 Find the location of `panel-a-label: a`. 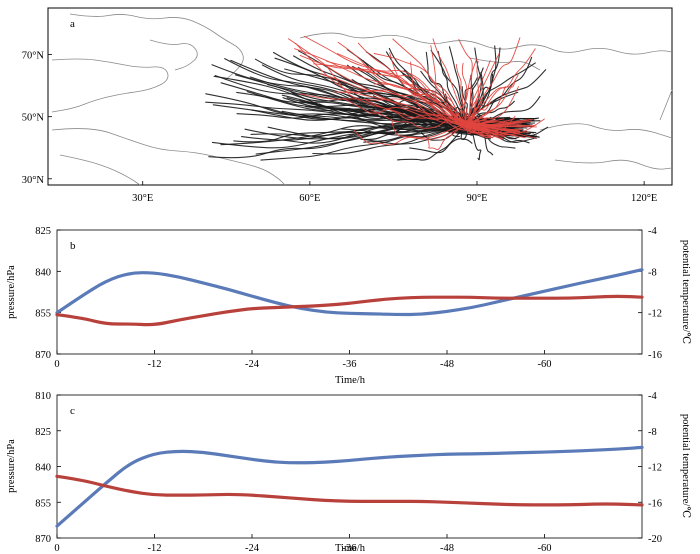

panel-a-label: a is located at coordinates (72, 24).